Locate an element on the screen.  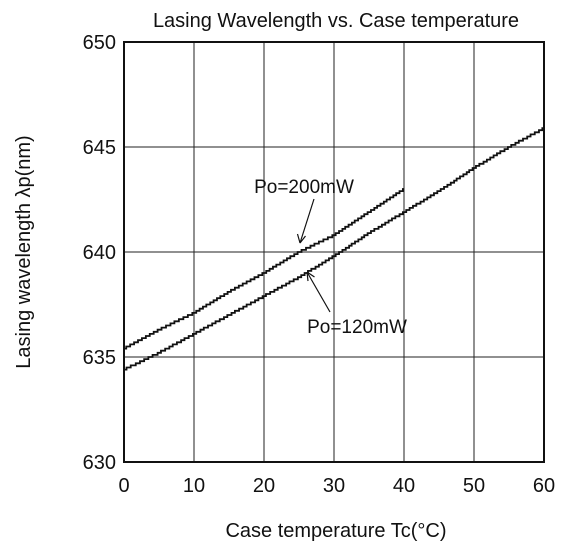
arrow-po-200mw is located at coordinates (307, 221).